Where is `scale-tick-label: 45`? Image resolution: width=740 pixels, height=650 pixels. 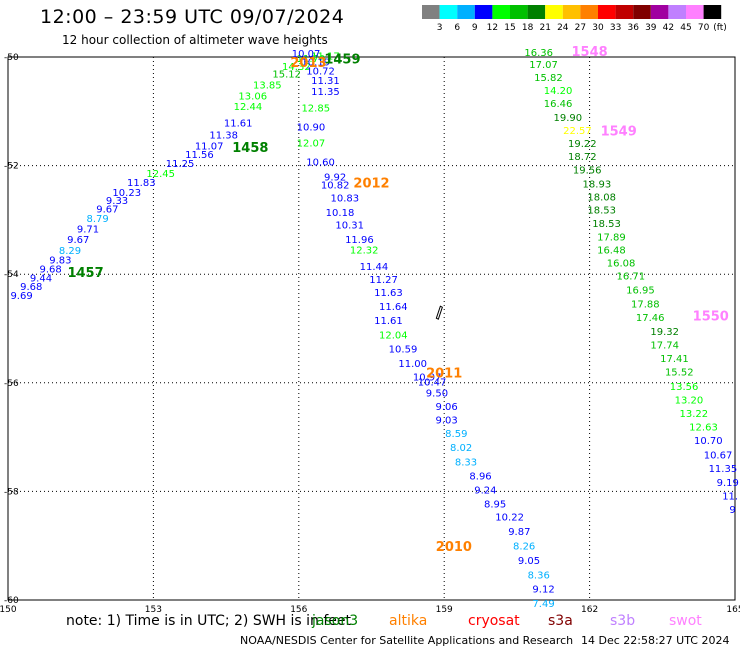 scale-tick-label: 45 is located at coordinates (685, 28).